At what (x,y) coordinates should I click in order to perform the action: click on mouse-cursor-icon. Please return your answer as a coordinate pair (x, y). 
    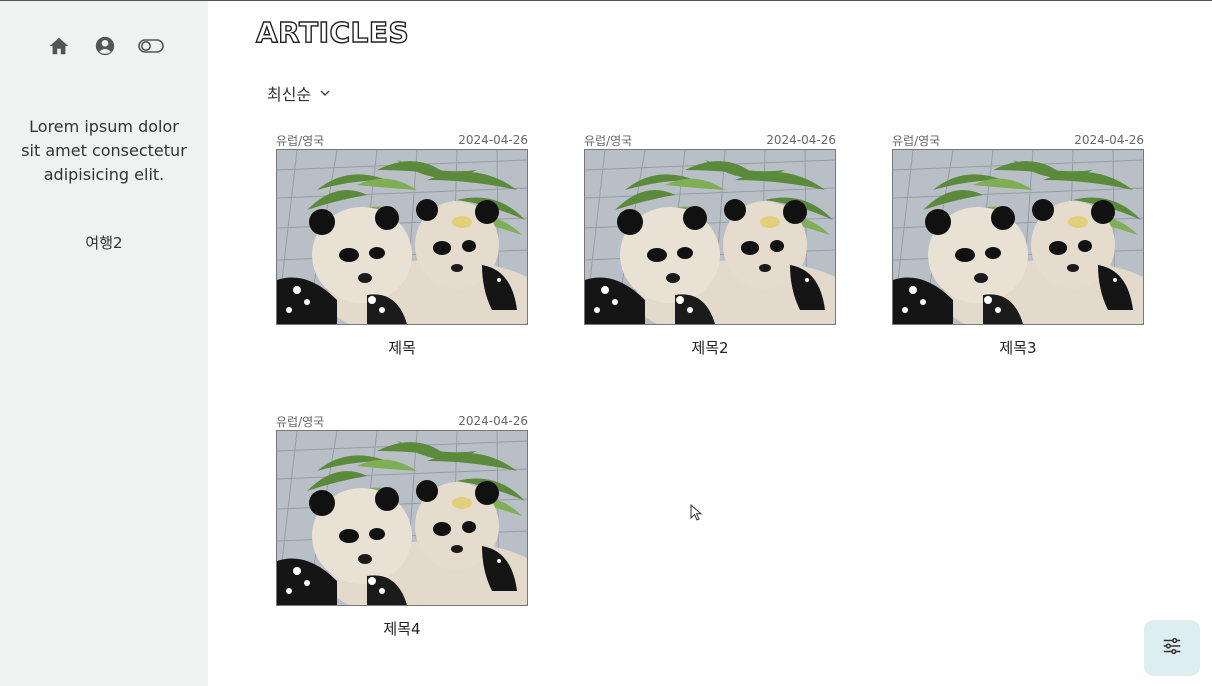
    Looking at the image, I should click on (696, 512).